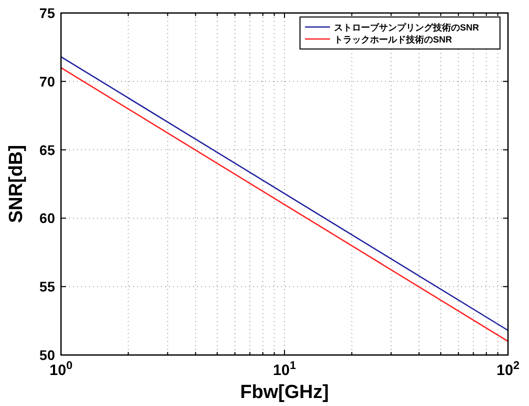 The width and height of the screenshot is (529, 406). I want to click on x-tick-label: 10$^{1}$, so click(284, 369).